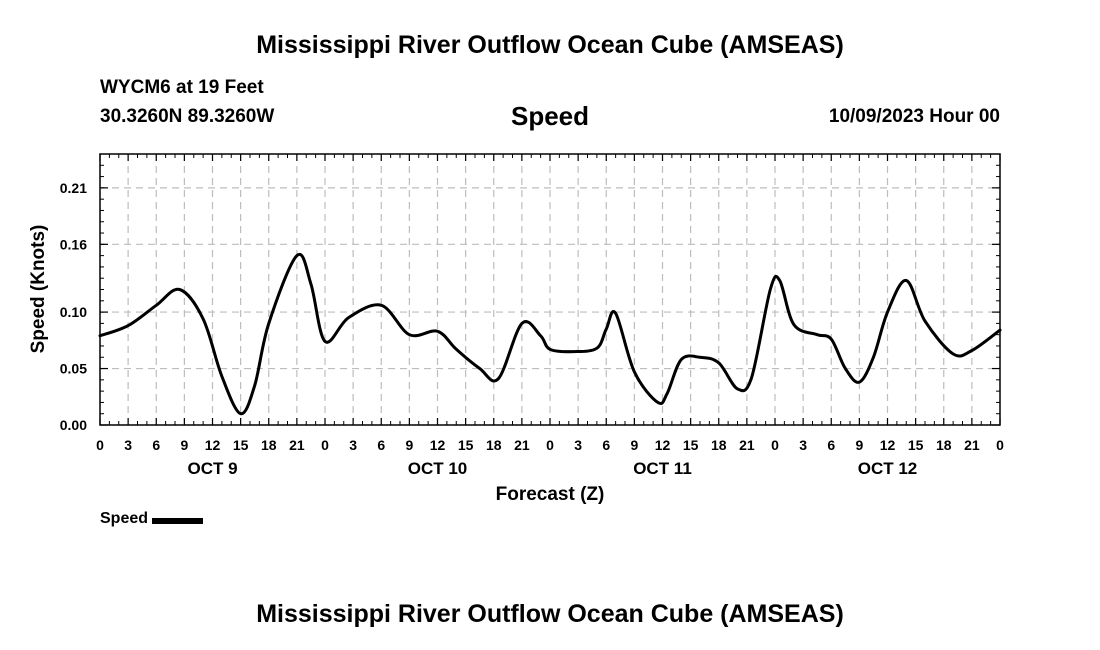 Image resolution: width=1100 pixels, height=650 pixels. What do you see at coordinates (182, 87) in the screenshot?
I see `station-label: WYCM6 at 19 Feet` at bounding box center [182, 87].